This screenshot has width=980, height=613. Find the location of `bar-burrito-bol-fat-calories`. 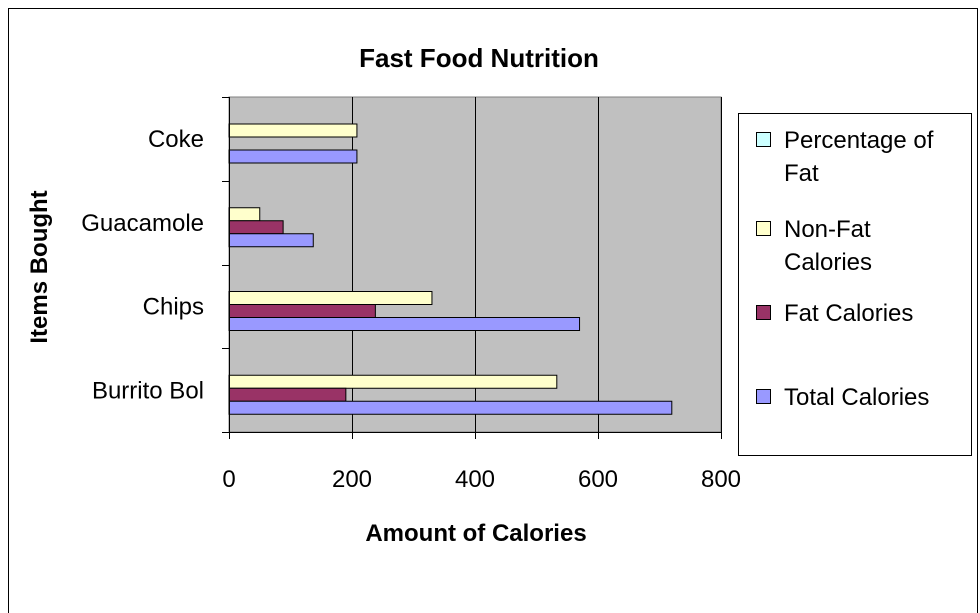

bar-burrito-bol-fat-calories is located at coordinates (287, 394).